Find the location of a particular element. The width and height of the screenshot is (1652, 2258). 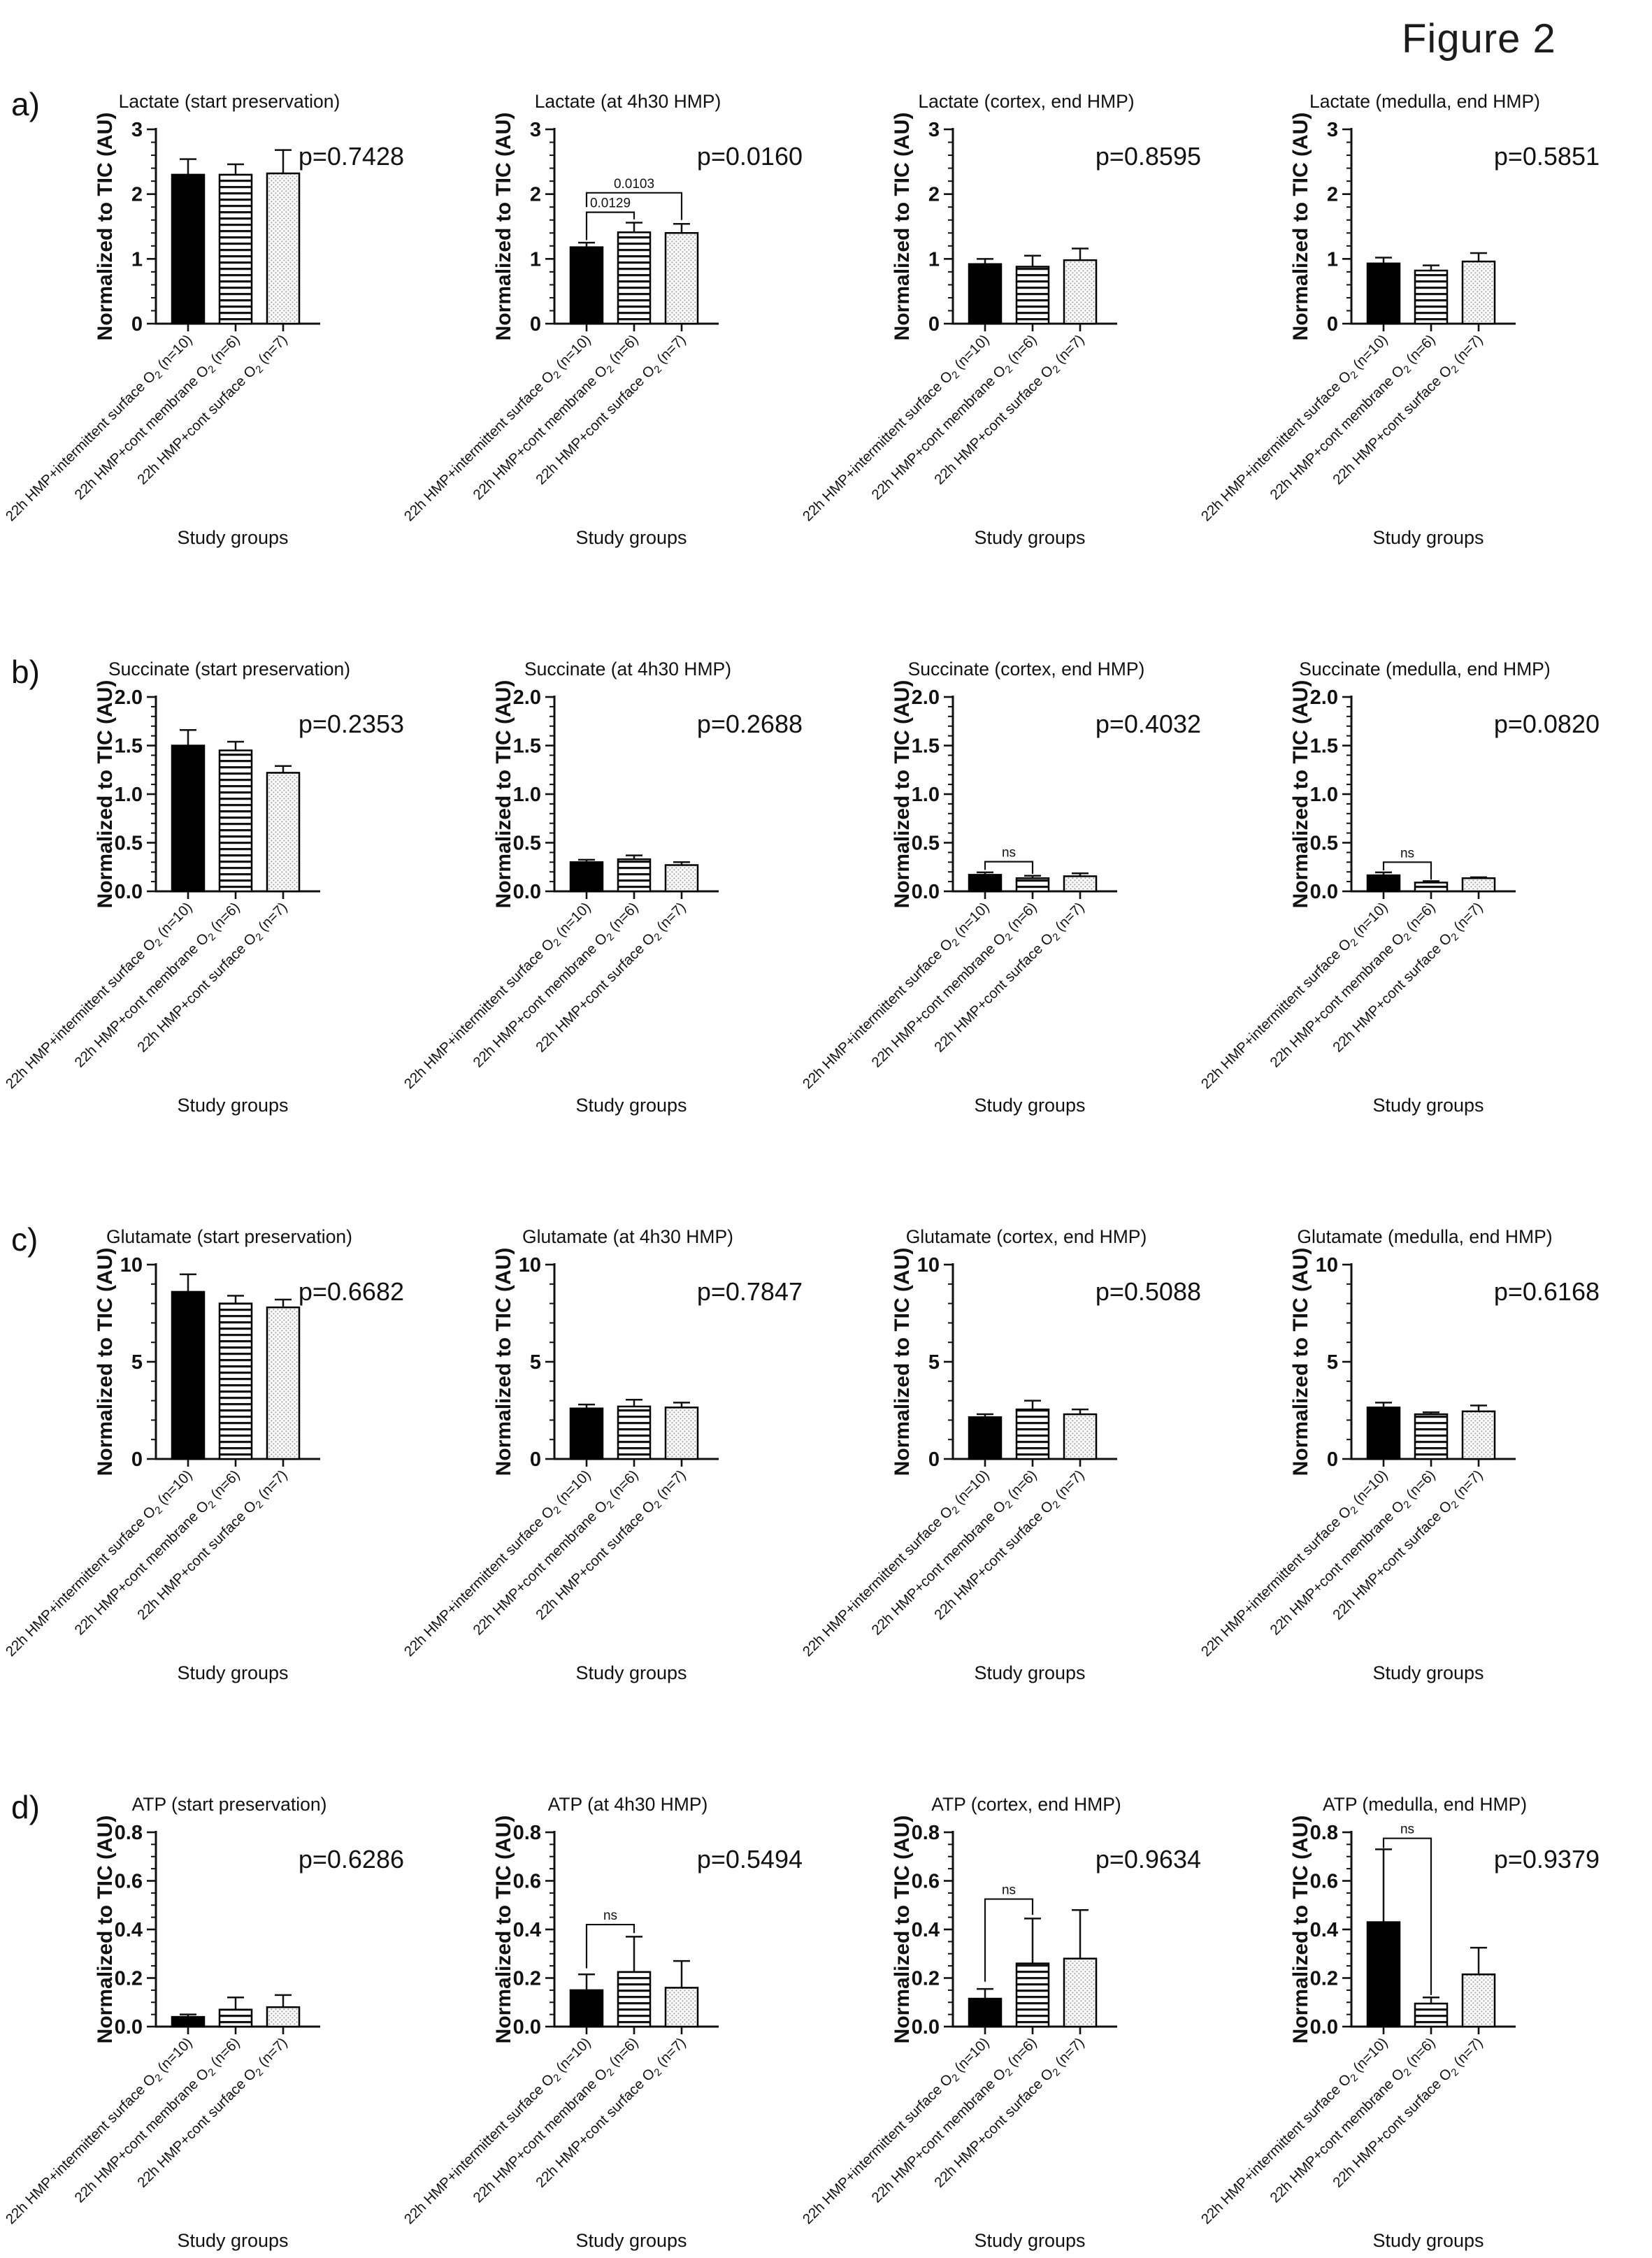

chart-title: ATP (medulla, end HMP) is located at coordinates (1425, 1804).